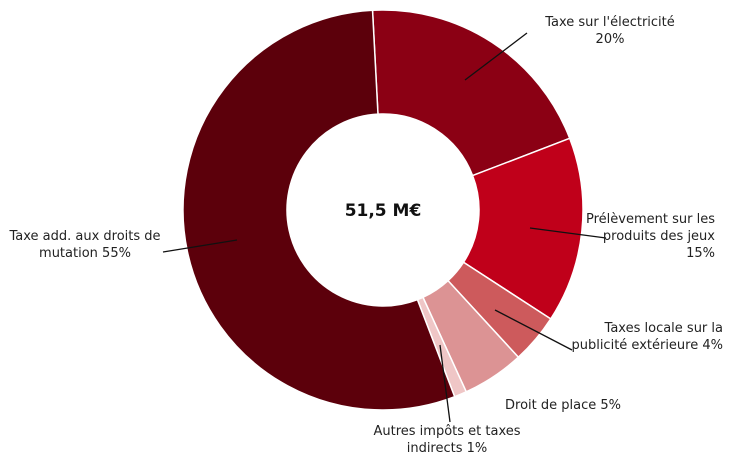  Describe the element at coordinates (712, 345) in the screenshot. I see `value-label: 4%` at that location.